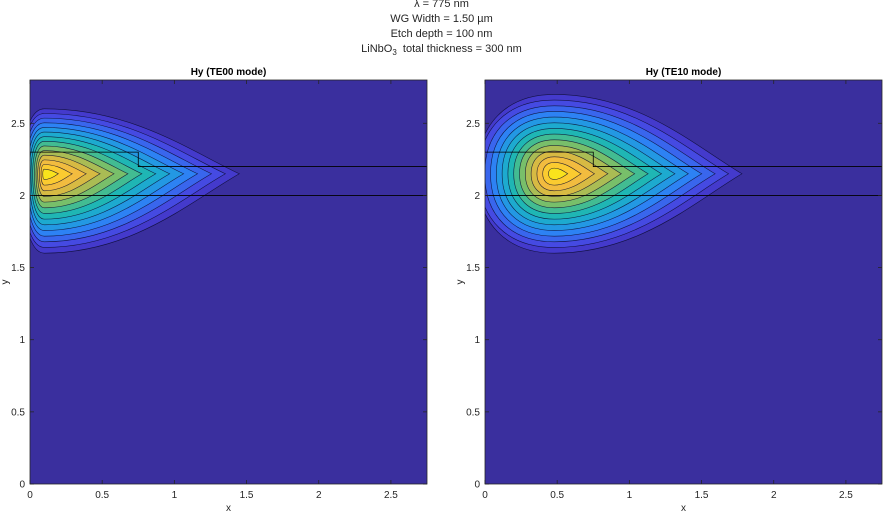 This screenshot has height=512, width=883. I want to click on wg-width-label: WG Width = 1.50 µm, so click(441, 19).